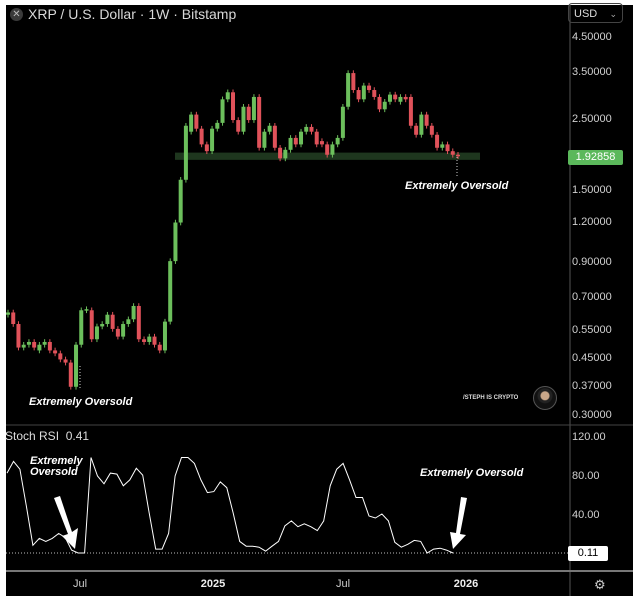 This screenshot has height=598, width=638. Describe the element at coordinates (16, 14) in the screenshot. I see `close-icon: ✕` at that location.